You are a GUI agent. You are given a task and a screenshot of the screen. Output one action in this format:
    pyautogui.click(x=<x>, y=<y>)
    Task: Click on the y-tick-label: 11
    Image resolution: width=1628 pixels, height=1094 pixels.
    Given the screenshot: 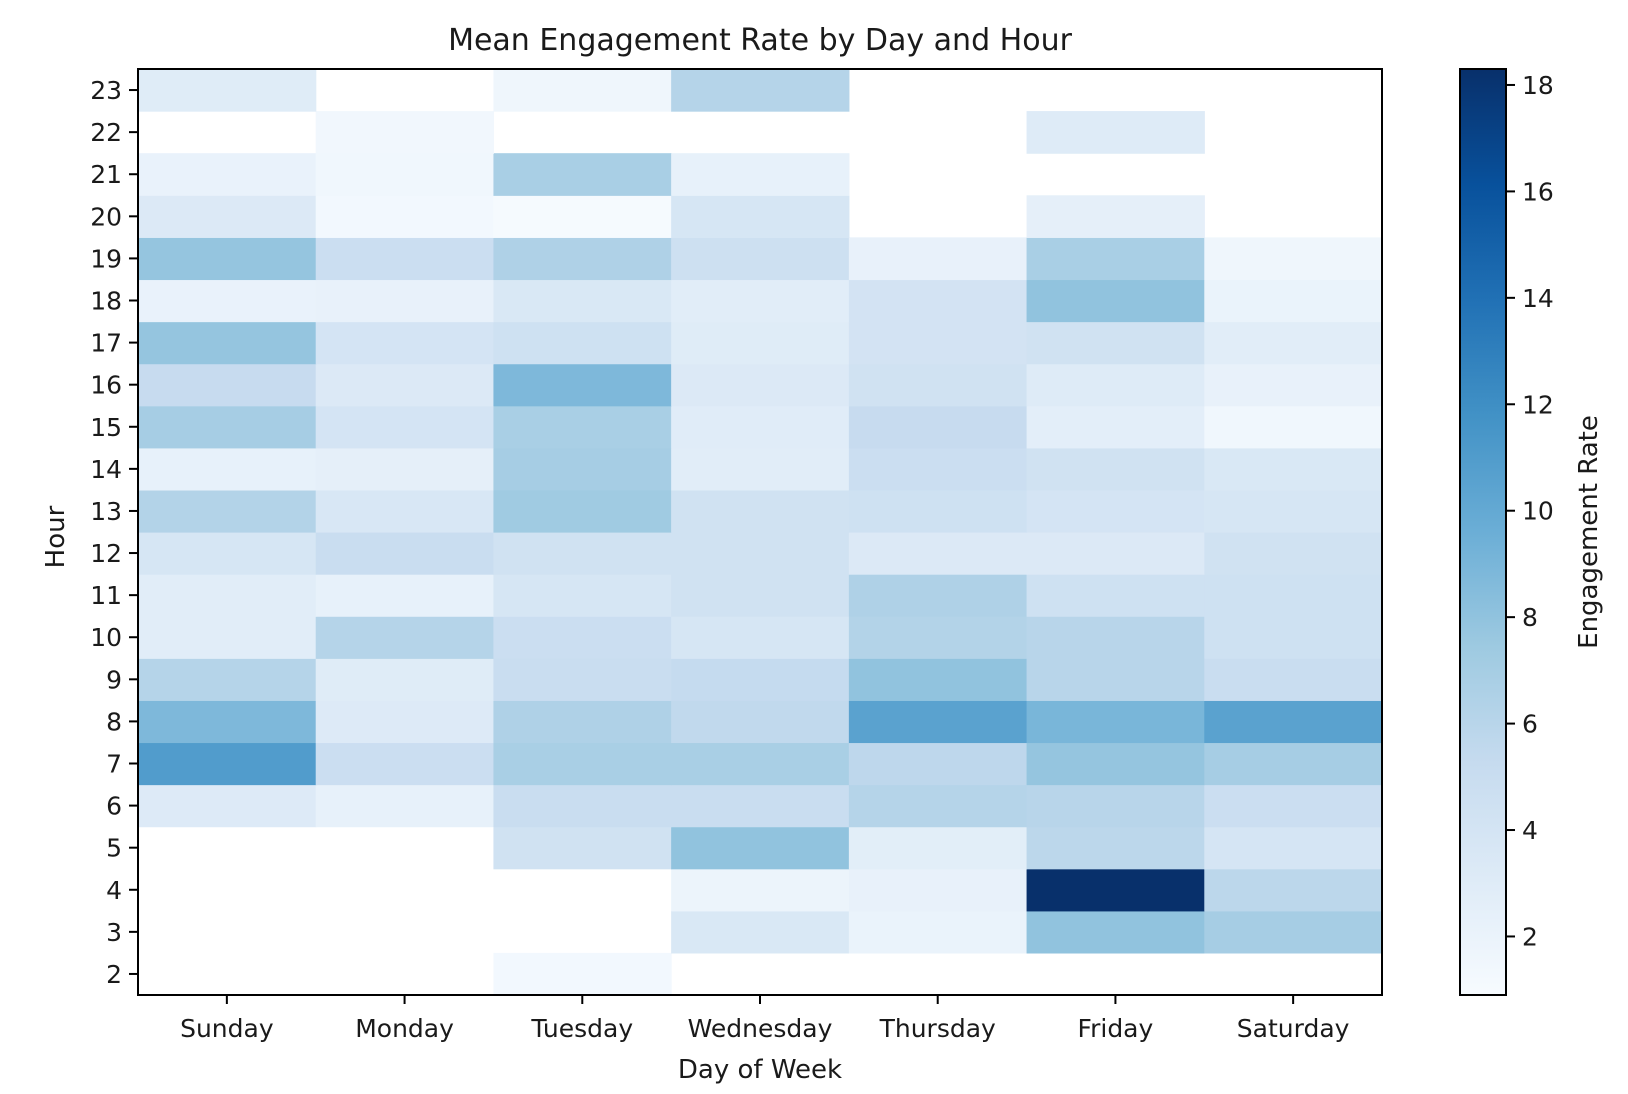 What is the action you would take?
    pyautogui.click(x=106, y=595)
    